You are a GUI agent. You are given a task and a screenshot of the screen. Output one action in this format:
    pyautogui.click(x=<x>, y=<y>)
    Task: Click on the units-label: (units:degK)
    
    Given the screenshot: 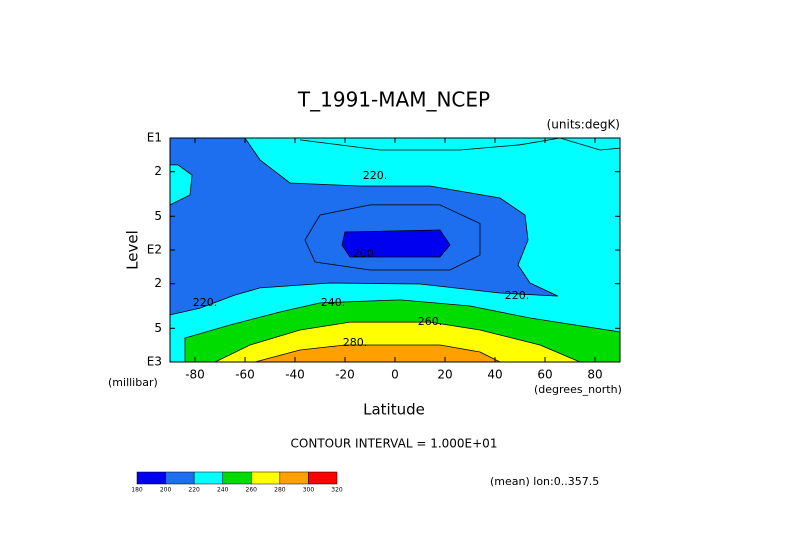 What is the action you would take?
    pyautogui.click(x=583, y=125)
    